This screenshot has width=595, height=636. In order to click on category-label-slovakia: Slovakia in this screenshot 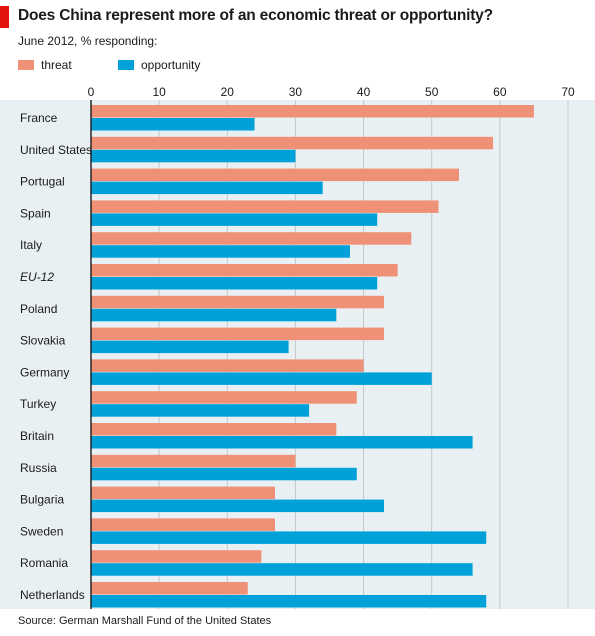, I will do `click(43, 341)`.